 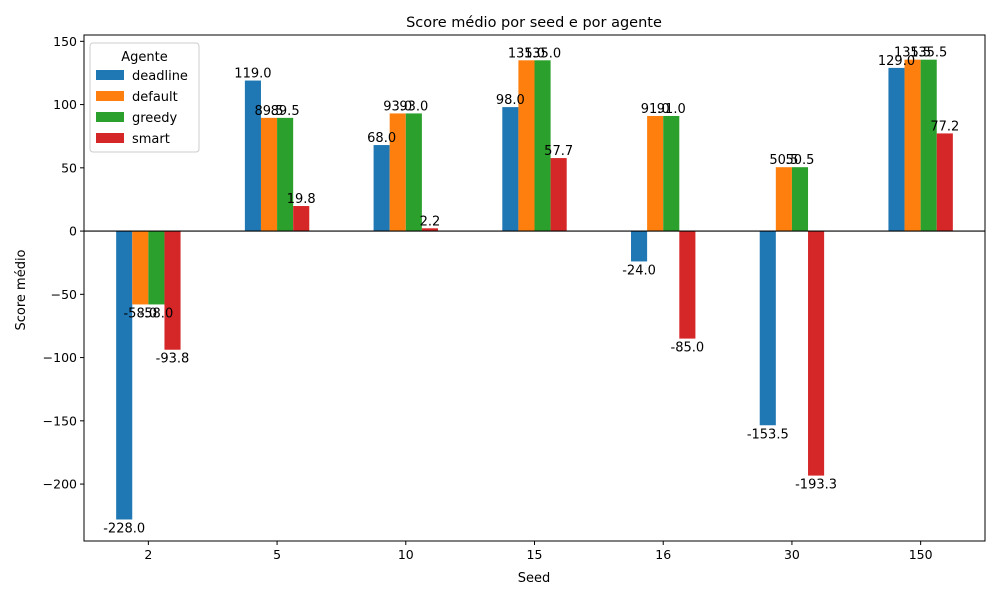 What do you see at coordinates (944, 126) in the screenshot?
I see `bar-label-smart-150: 77.2` at bounding box center [944, 126].